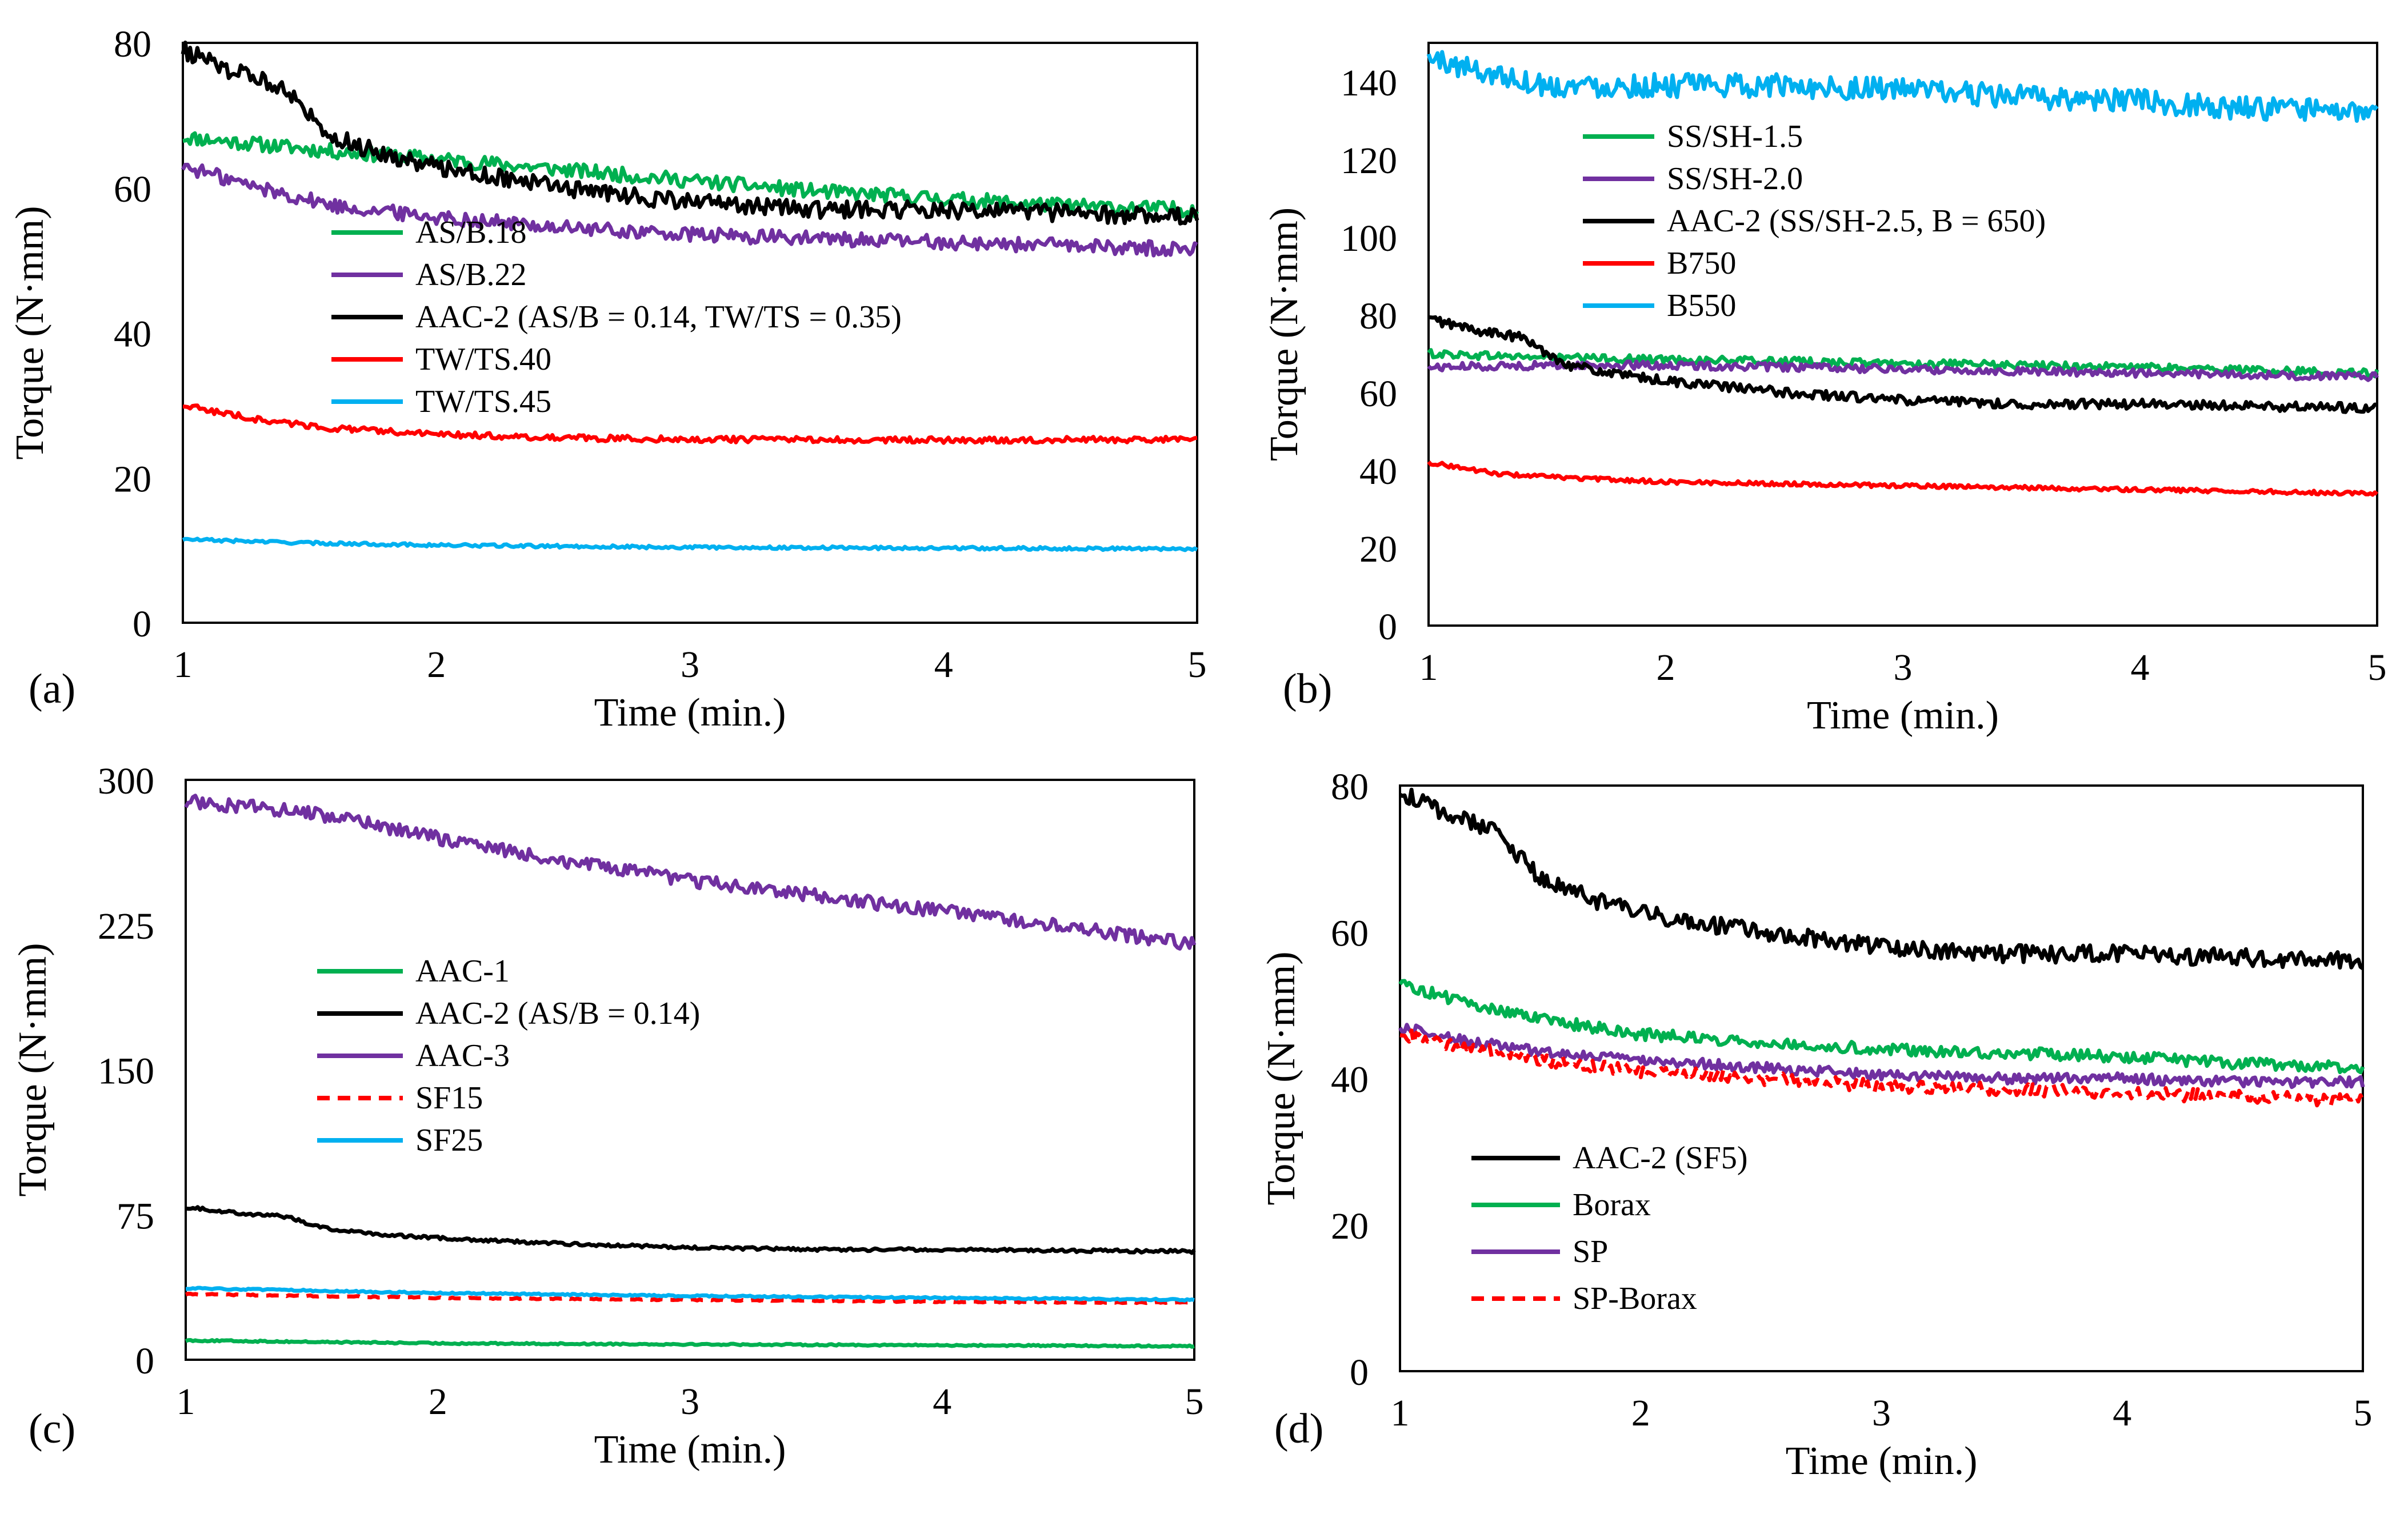 The image size is (2408, 1514). Describe the element at coordinates (462, 1056) in the screenshot. I see `legend-label: AAC-3` at that location.